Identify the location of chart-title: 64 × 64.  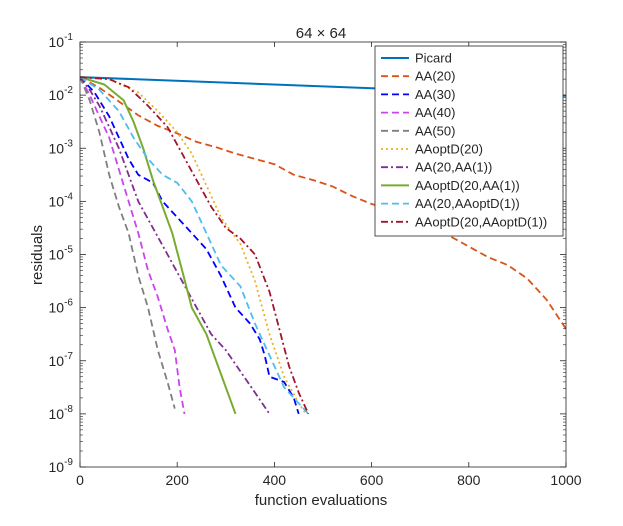
(321, 33).